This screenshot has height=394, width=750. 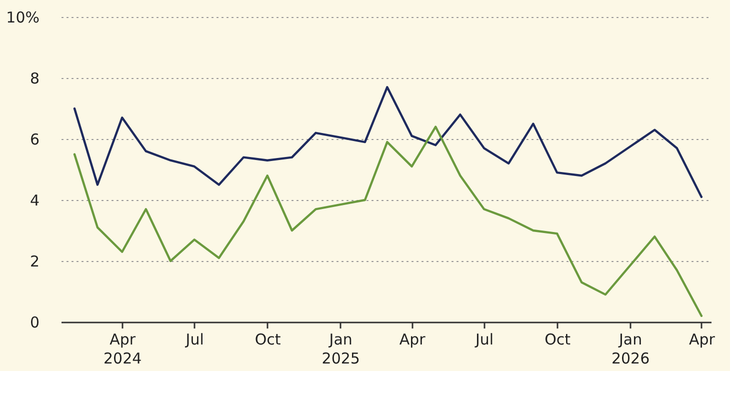 What do you see at coordinates (123, 349) in the screenshot?
I see `x-tick-label: Apr 2024` at bounding box center [123, 349].